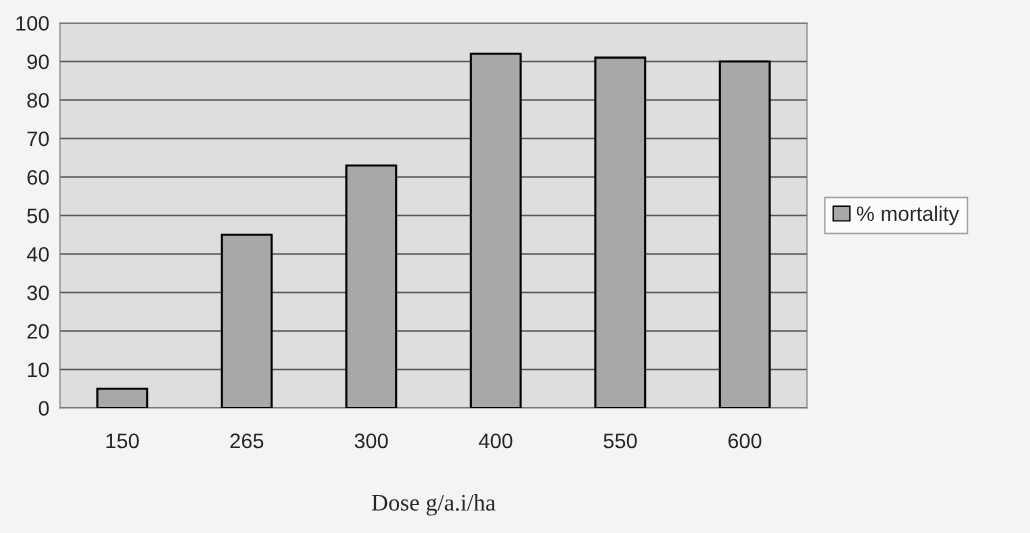  Describe the element at coordinates (43, 408) in the screenshot. I see `y-tick-label: 0` at that location.